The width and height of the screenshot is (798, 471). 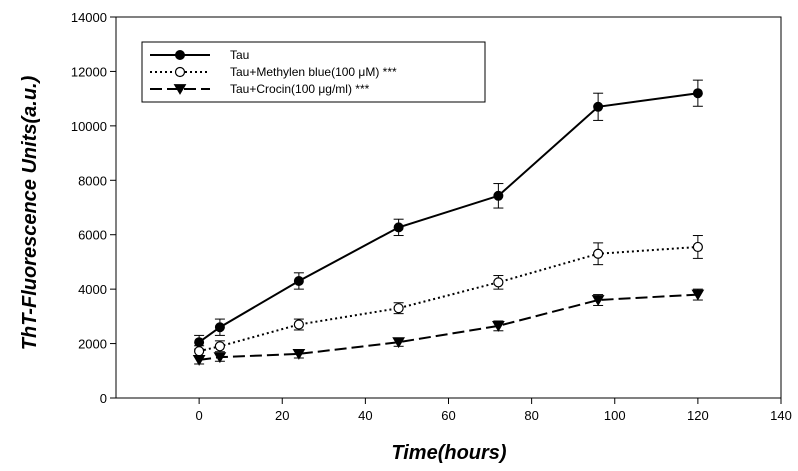 What do you see at coordinates (89, 126) in the screenshot?
I see `y-tick-label: 10000` at bounding box center [89, 126].